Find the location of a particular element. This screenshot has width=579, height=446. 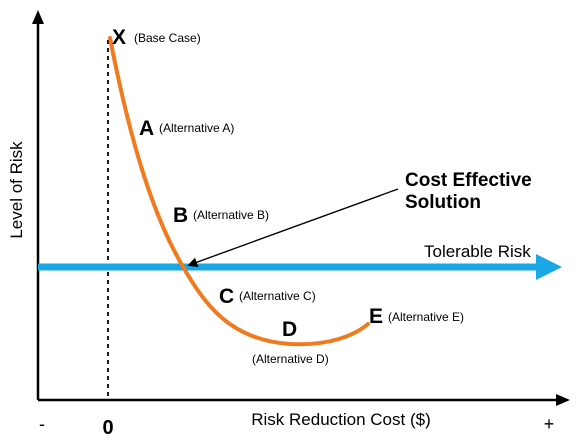

cost-effective-arrow is located at coordinates (293, 227).